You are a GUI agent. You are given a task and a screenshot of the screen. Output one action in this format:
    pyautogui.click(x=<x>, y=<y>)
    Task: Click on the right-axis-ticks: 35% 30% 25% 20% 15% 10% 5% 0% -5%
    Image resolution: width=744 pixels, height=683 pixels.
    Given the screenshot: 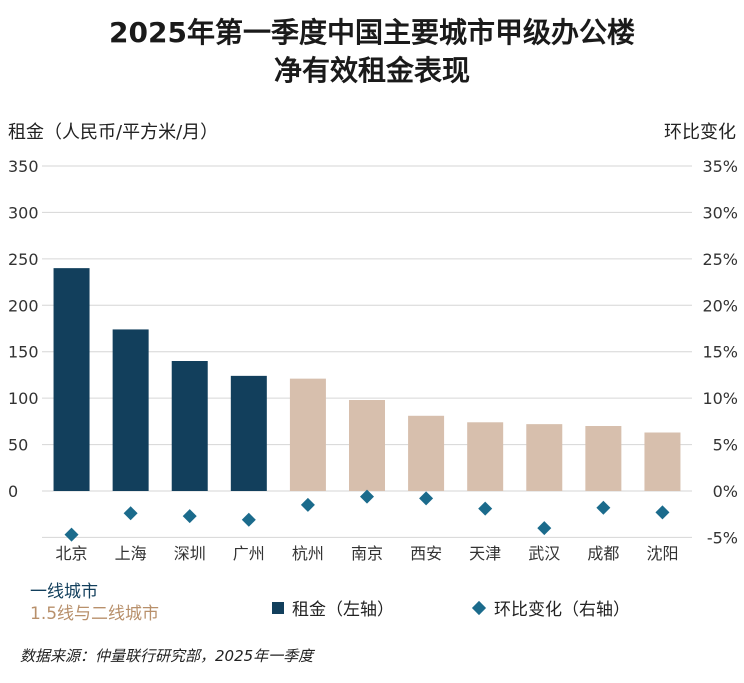 What is the action you would take?
    pyautogui.click(x=720, y=352)
    